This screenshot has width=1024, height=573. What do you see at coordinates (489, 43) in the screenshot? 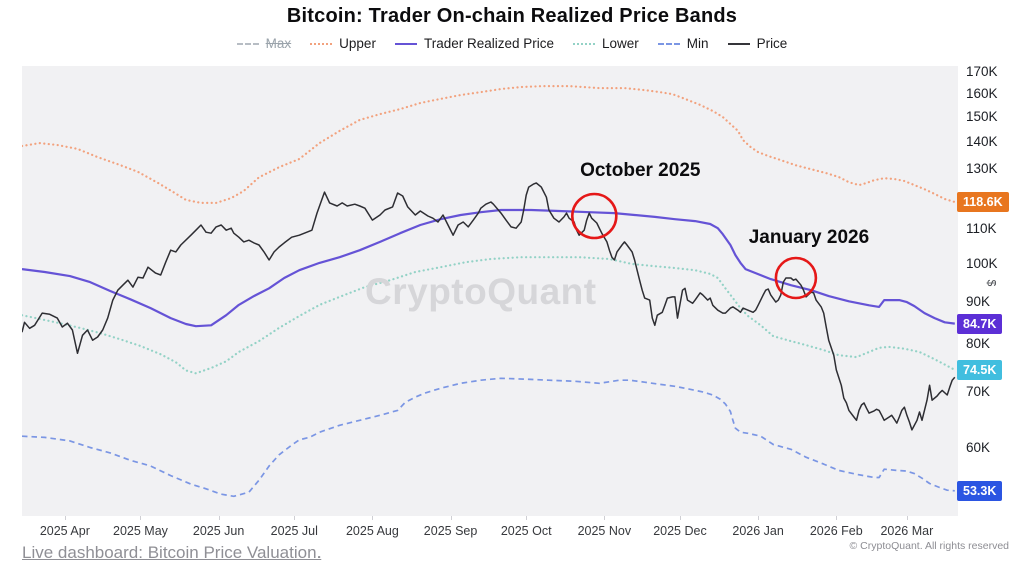
I see `legend-label: Trader Realized Price` at bounding box center [489, 43].